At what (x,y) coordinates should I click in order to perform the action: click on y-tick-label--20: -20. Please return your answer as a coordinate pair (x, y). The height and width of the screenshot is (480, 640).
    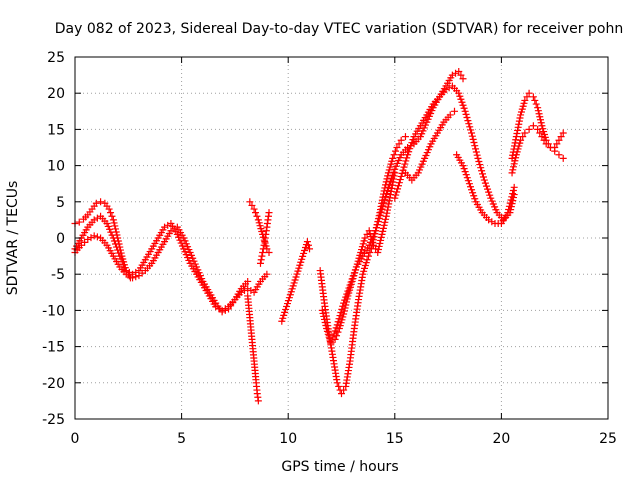
    Looking at the image, I should click on (53, 384).